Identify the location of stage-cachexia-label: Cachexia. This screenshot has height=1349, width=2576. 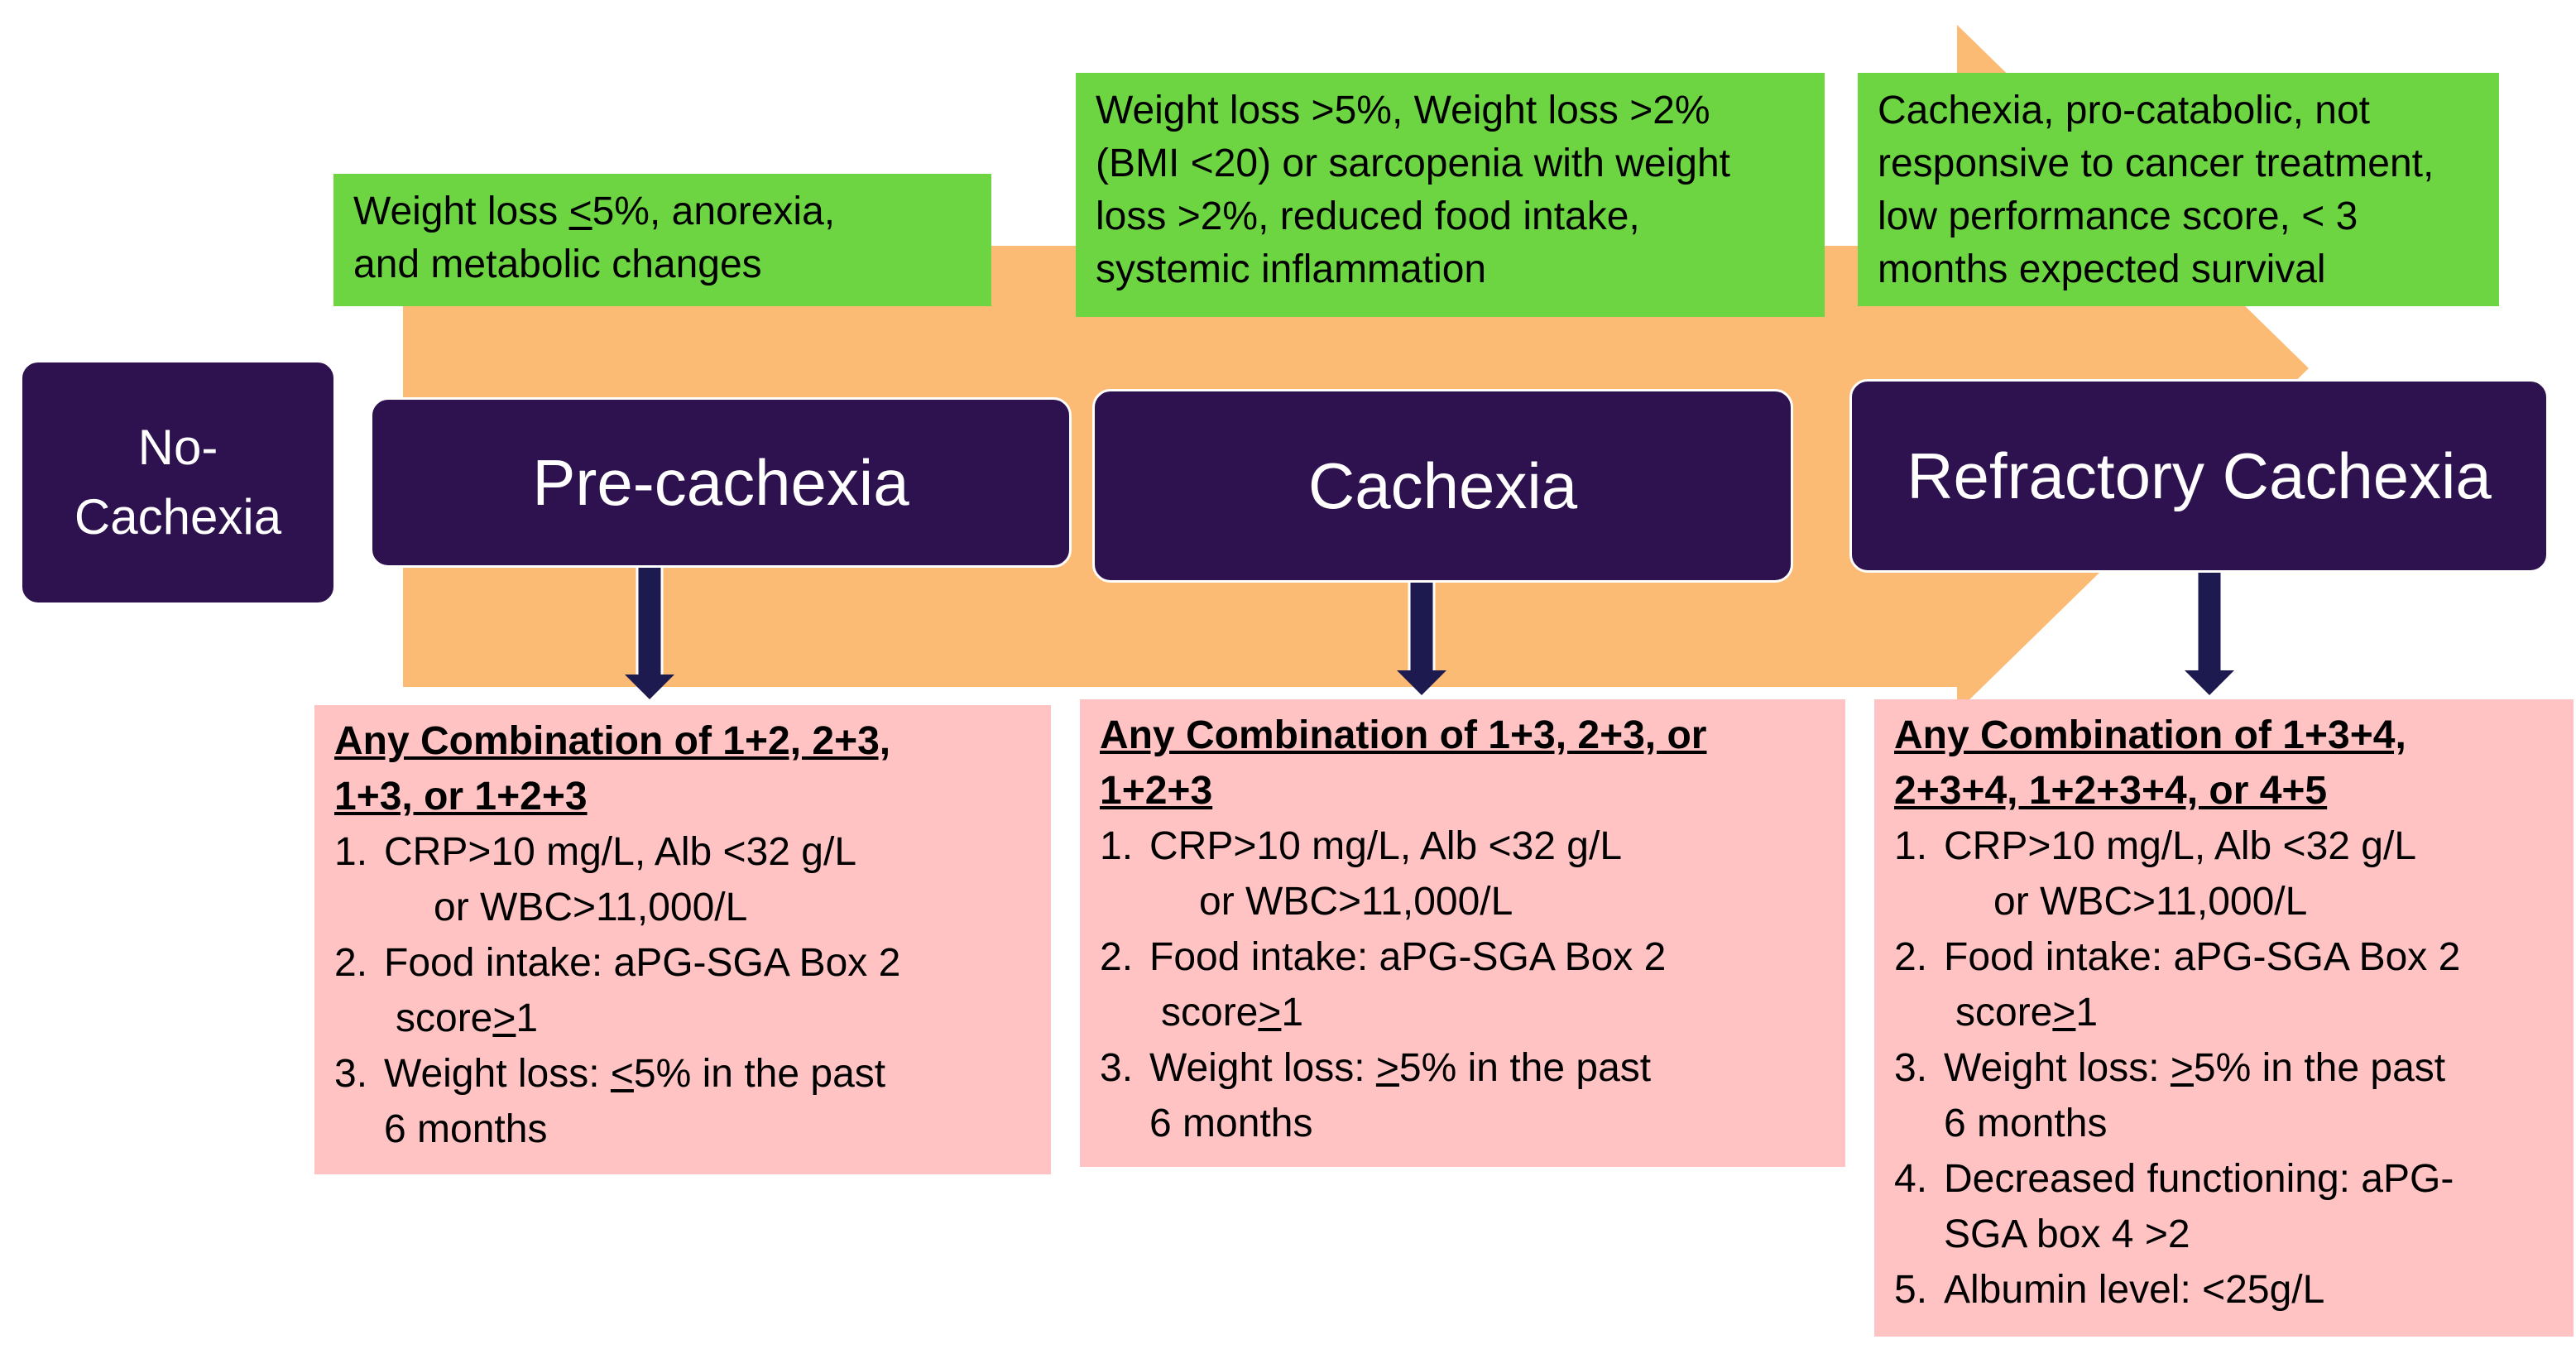
(1443, 485).